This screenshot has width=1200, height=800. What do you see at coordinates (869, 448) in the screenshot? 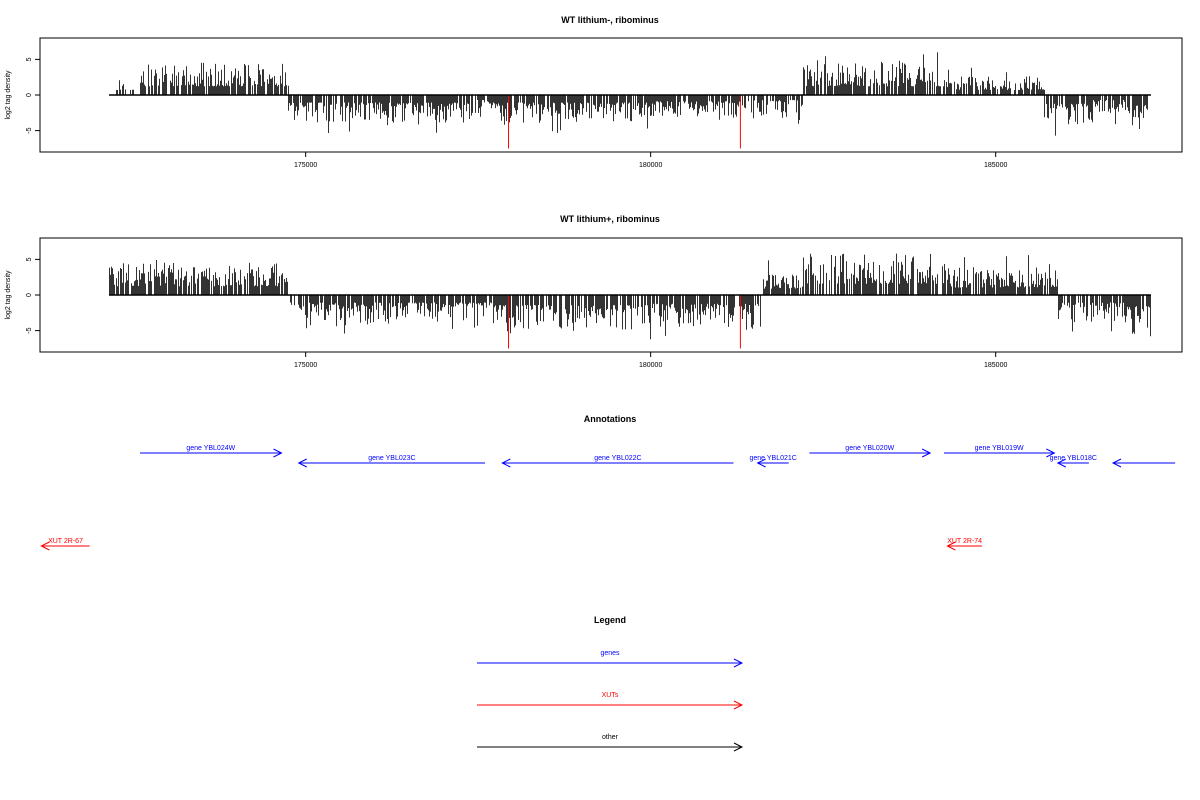
I see `feature-label: gene YBL020W` at bounding box center [869, 448].